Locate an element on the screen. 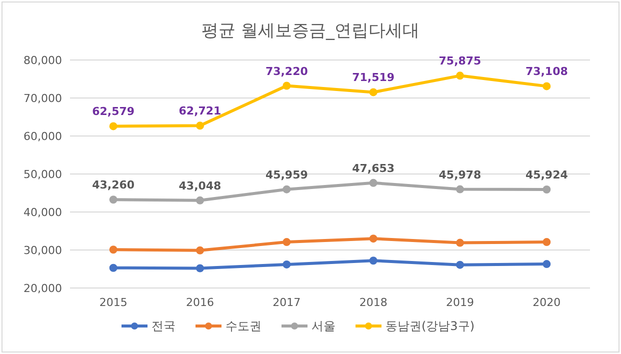 The height and width of the screenshot is (354, 621). data-label: 43,260 is located at coordinates (113, 185).